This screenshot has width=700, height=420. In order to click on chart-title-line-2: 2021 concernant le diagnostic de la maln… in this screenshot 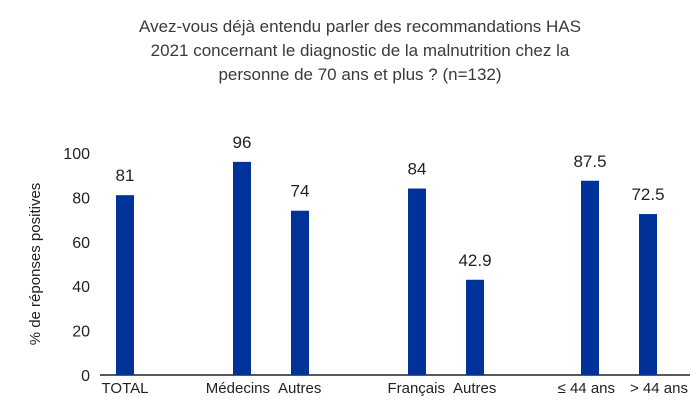, I will do `click(360, 50)`.